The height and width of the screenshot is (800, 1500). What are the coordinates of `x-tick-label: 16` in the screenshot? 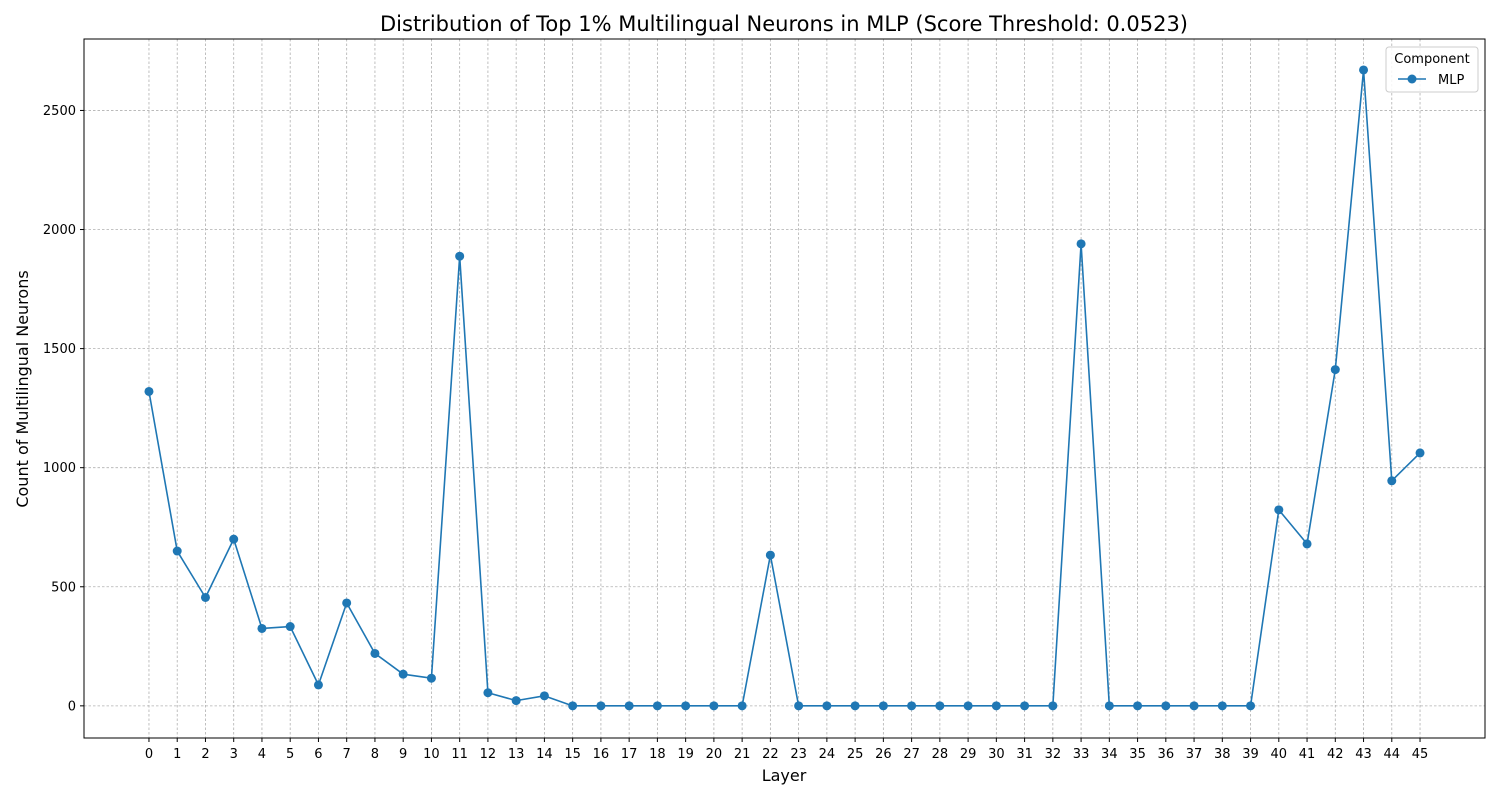 It's located at (601, 754).